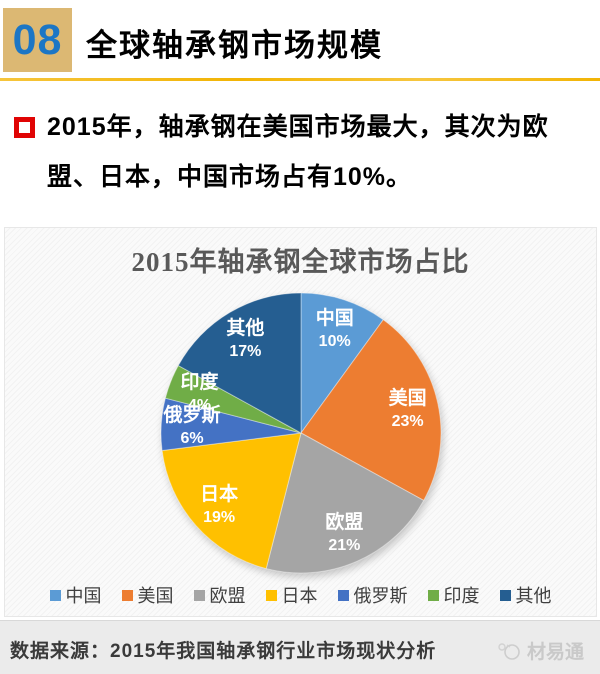 This screenshot has width=600, height=674. Describe the element at coordinates (191, 438) in the screenshot. I see `pie-slice-percent: 6%` at that location.